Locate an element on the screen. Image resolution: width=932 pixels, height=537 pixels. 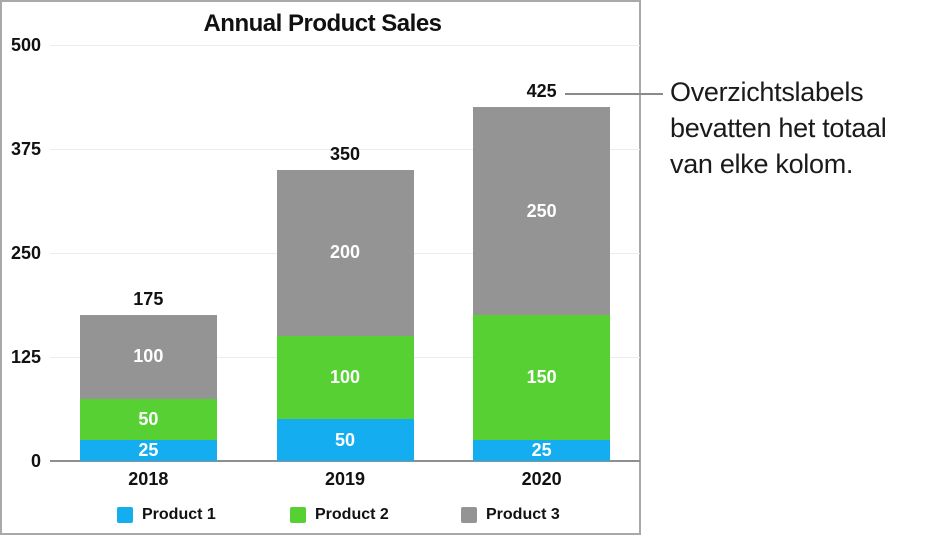
chart-title: Annual Product Sales is located at coordinates (322, 23).